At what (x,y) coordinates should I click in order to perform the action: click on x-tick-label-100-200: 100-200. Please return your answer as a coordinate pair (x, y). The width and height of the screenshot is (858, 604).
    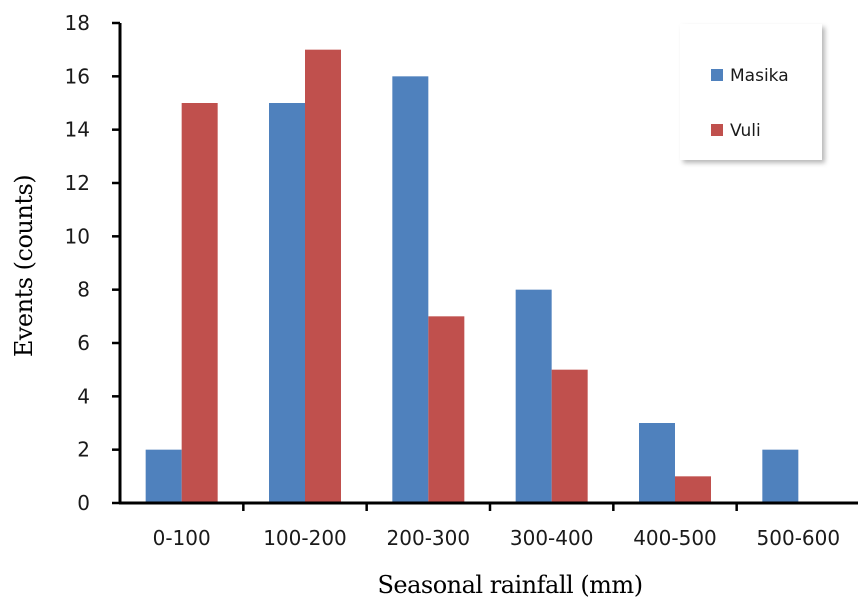
    Looking at the image, I should click on (305, 538).